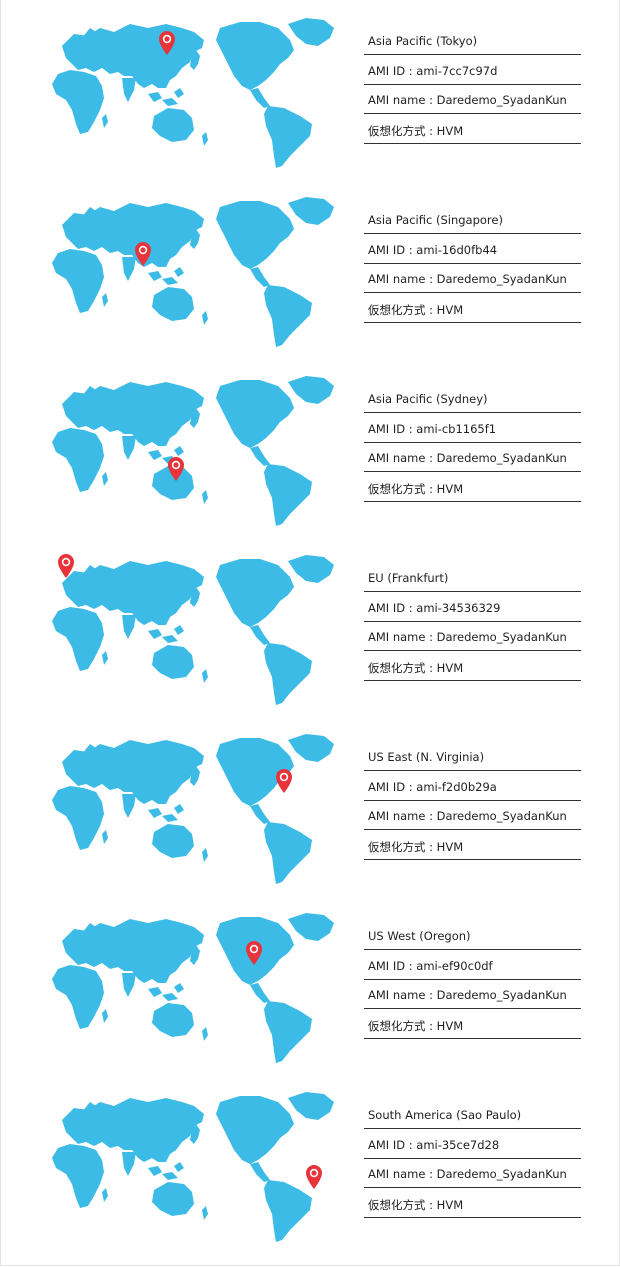 Image resolution: width=620 pixels, height=1267 pixels. I want to click on region-title: US East (N. Virginia), so click(472, 757).